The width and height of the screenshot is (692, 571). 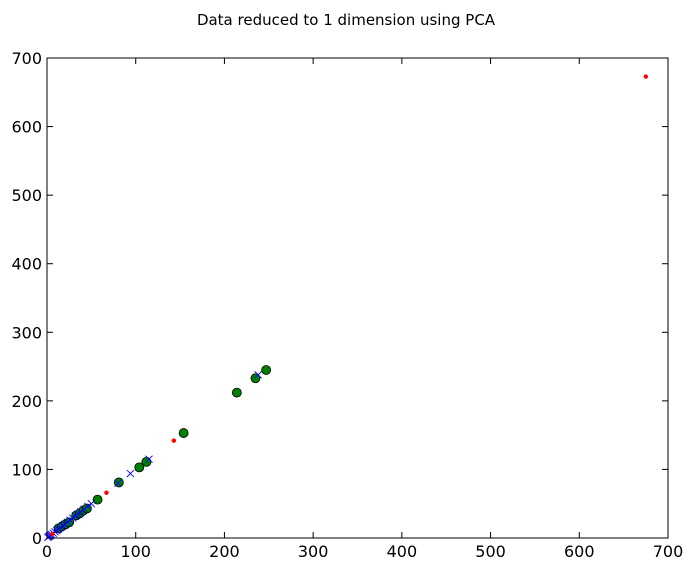 What do you see at coordinates (26, 332) in the screenshot?
I see `y-tick-label: 300` at bounding box center [26, 332].